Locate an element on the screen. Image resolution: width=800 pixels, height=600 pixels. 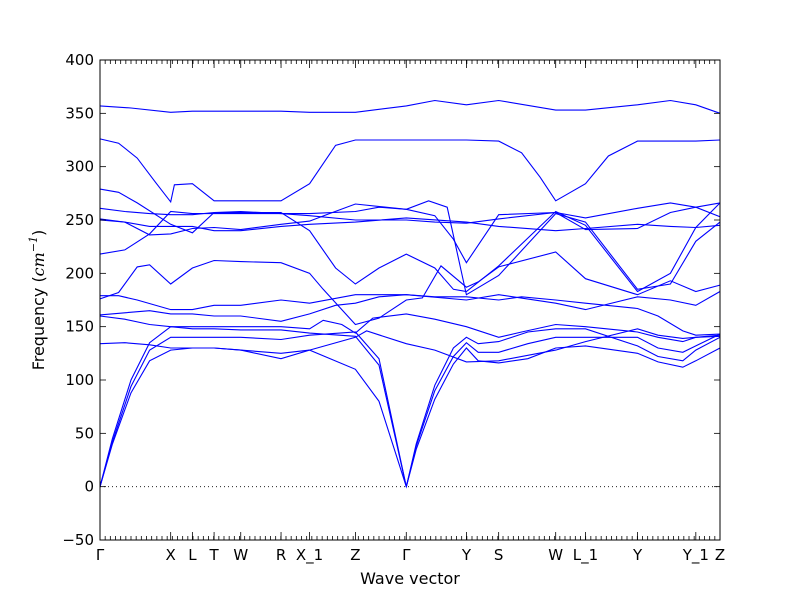
x-tick-label: S is located at coordinates (499, 555).